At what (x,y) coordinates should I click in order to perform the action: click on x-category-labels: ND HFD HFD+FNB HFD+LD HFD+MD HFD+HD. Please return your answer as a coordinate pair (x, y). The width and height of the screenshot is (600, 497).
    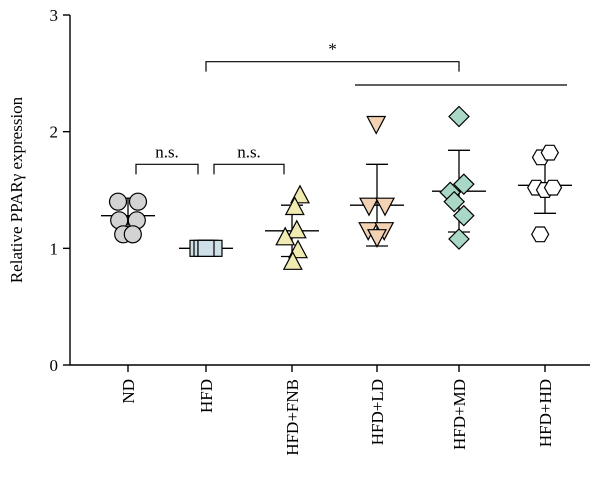
    Looking at the image, I should click on (337, 410).